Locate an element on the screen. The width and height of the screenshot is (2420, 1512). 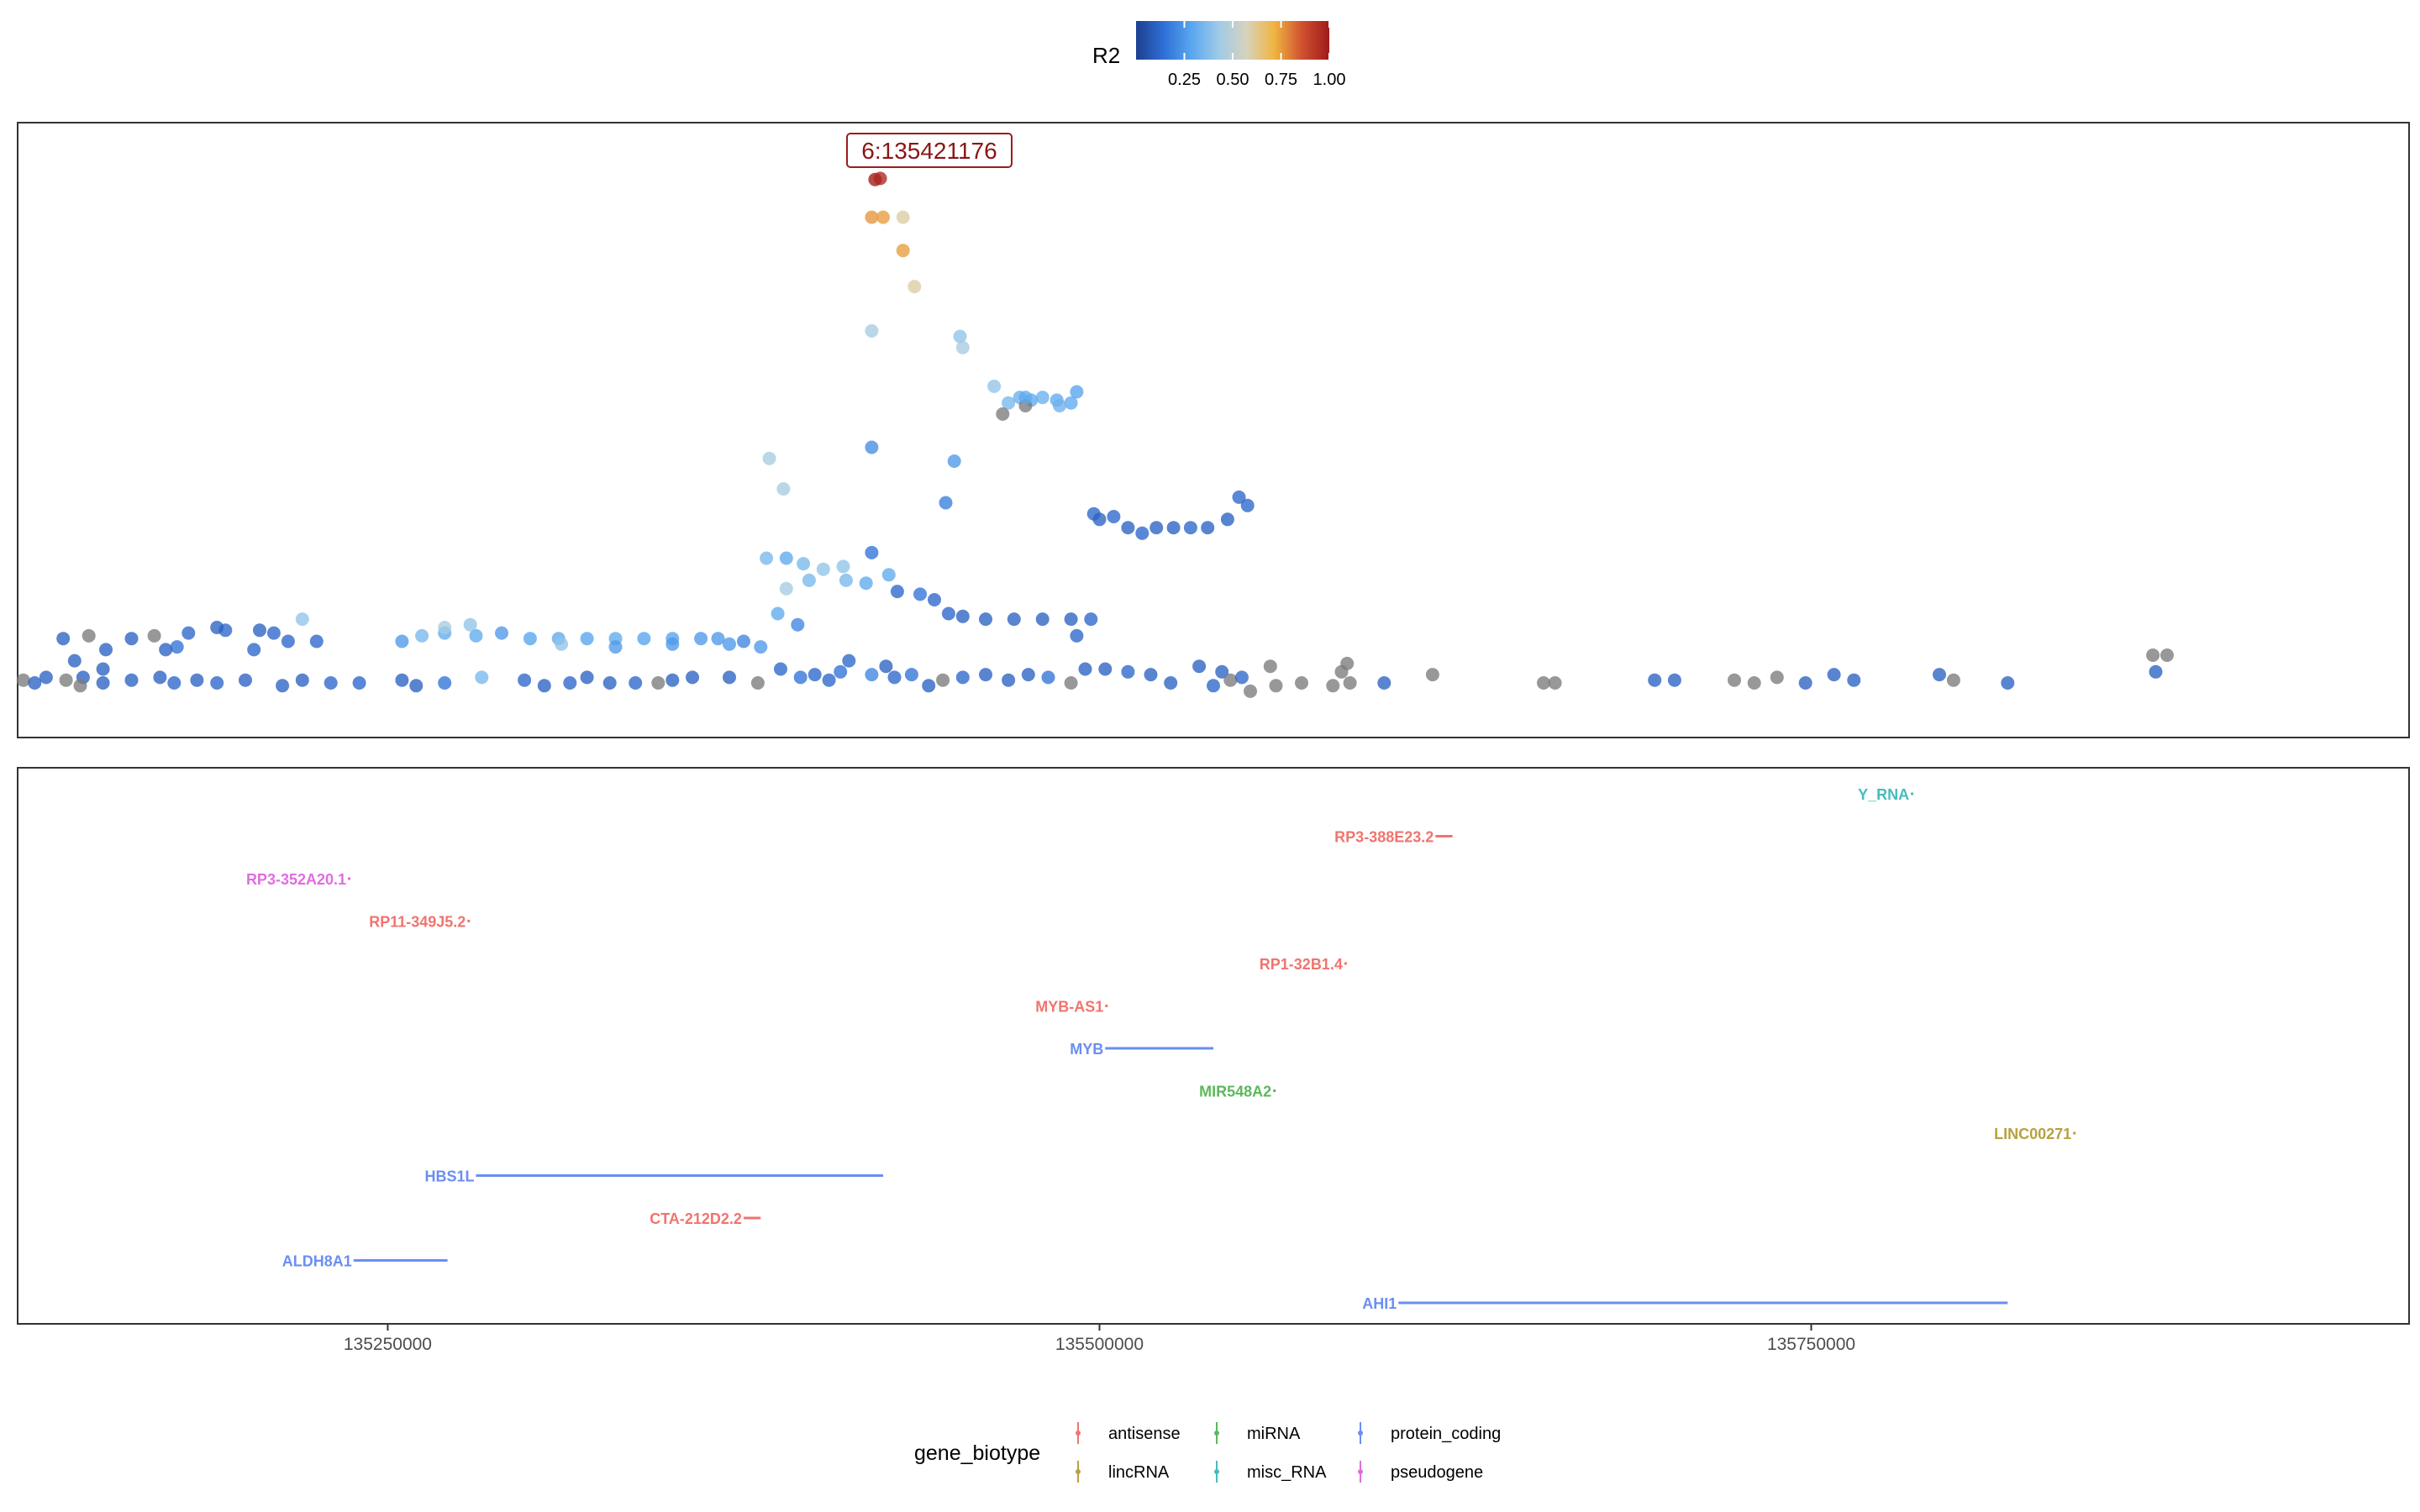
legend-label: lincRNA is located at coordinates (1139, 1472).